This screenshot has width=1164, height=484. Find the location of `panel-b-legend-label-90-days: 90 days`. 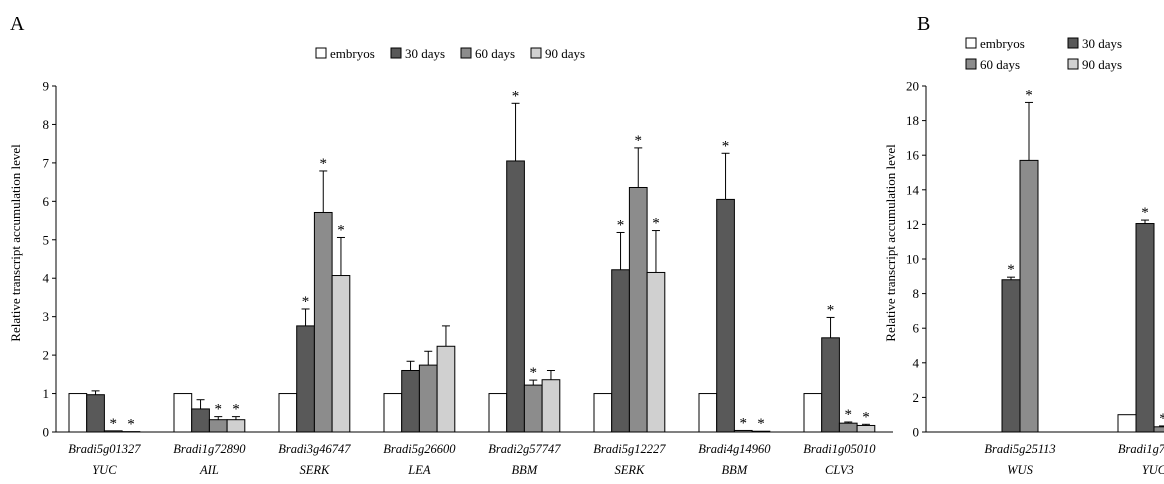

panel-b-legend-label-90-days: 90 days is located at coordinates (1102, 64).